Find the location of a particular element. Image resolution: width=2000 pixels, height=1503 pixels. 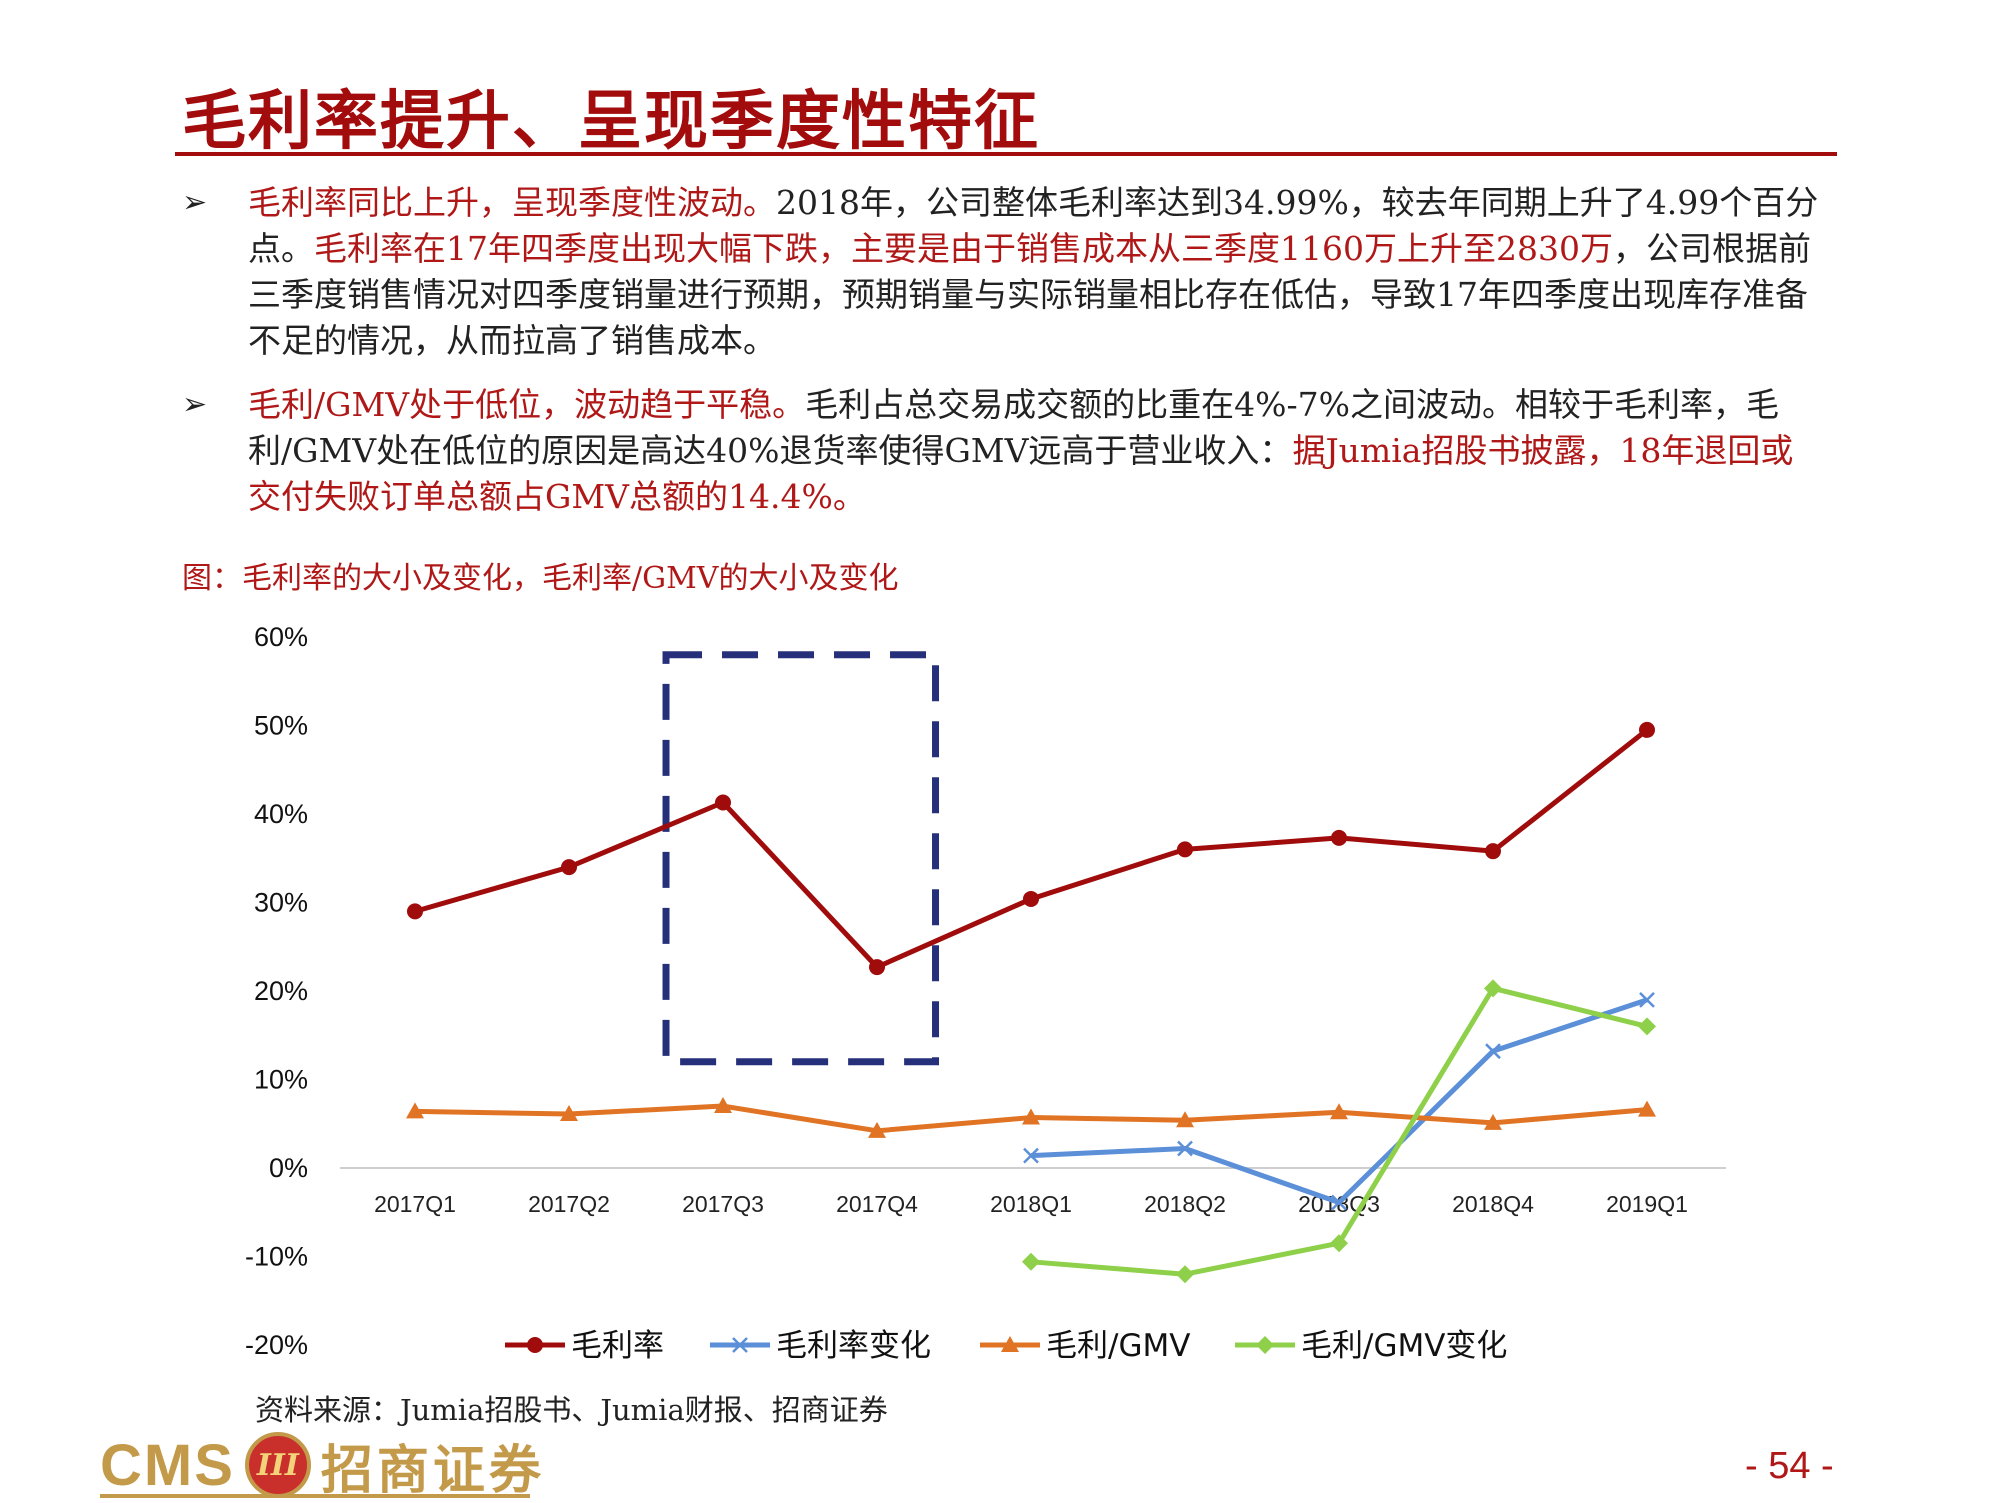

y-tick-label: 40% is located at coordinates (281, 814).